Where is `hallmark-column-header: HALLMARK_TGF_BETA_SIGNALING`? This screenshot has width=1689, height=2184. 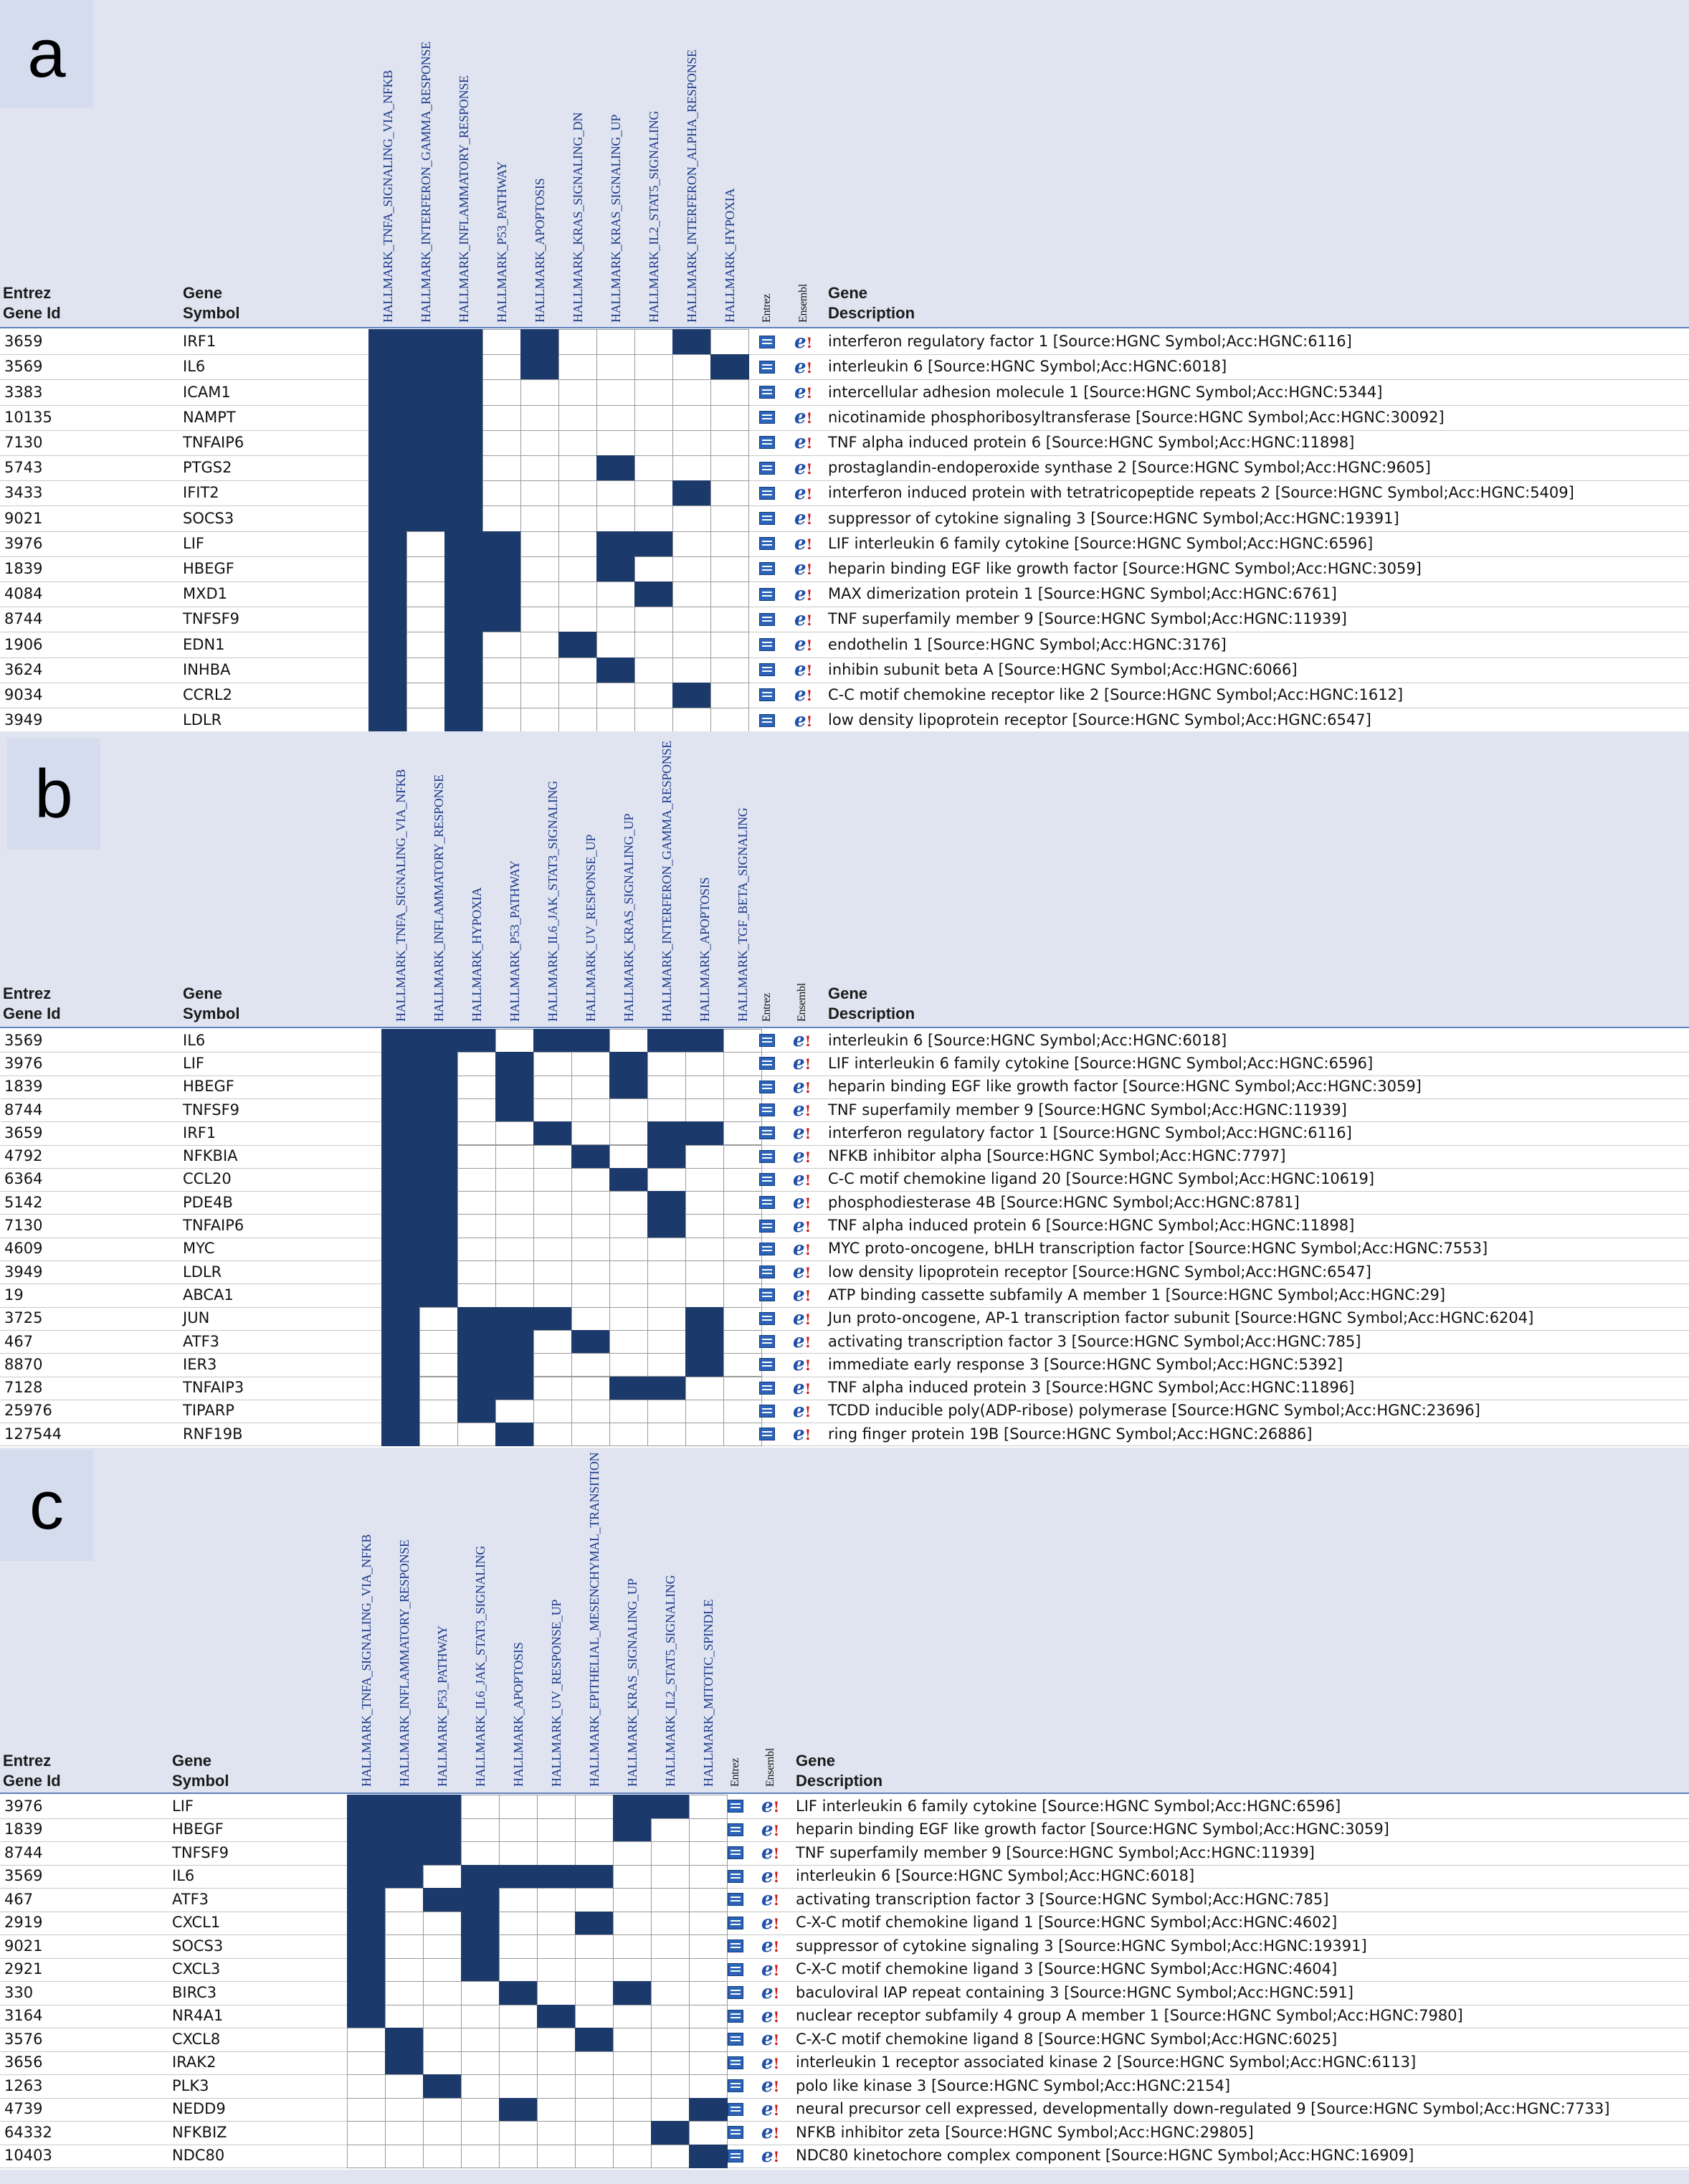
hallmark-column-header: HALLMARK_TGF_BETA_SIGNALING is located at coordinates (742, 914).